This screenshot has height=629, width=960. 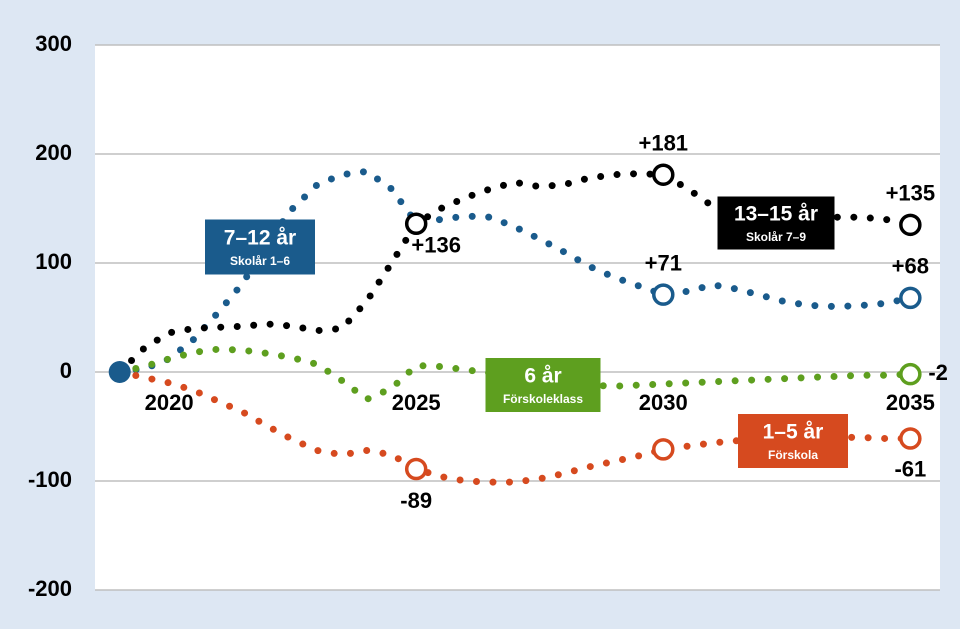 What do you see at coordinates (793, 455) in the screenshot?
I see `legend-sublabel: Förskola` at bounding box center [793, 455].